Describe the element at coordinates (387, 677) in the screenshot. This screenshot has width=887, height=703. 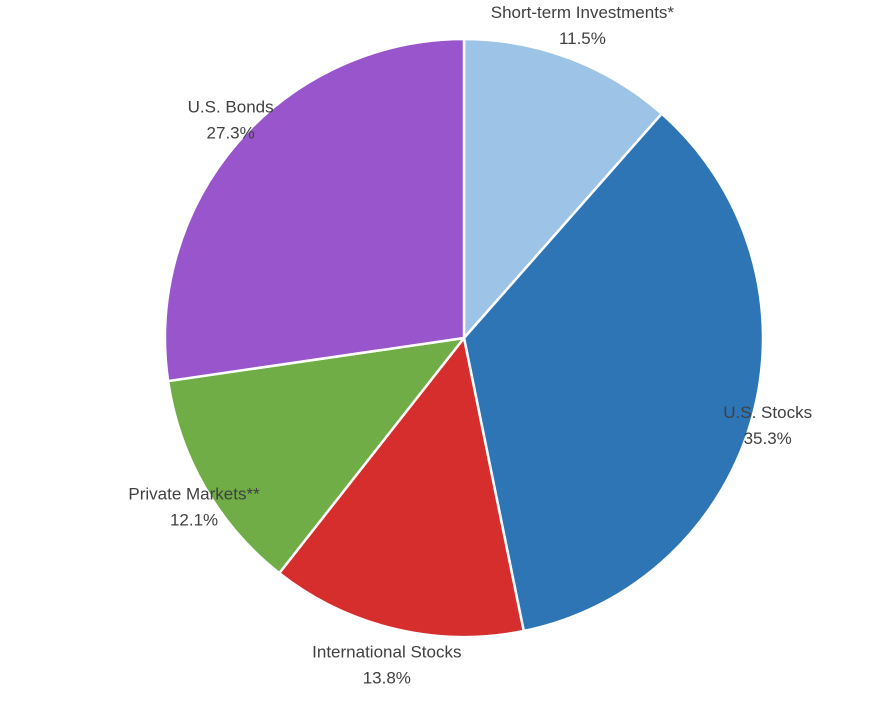
I see `slice-value-label: 13.8%` at that location.